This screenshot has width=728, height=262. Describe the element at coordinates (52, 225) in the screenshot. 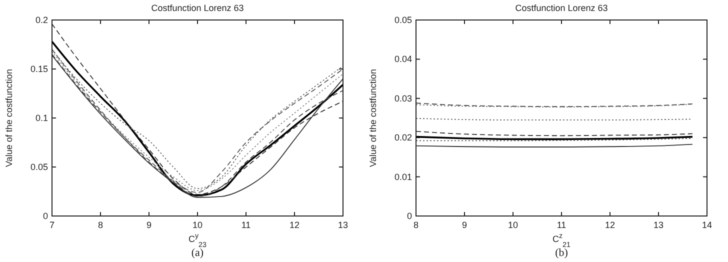

I see `x-tick-label: 7` at that location.